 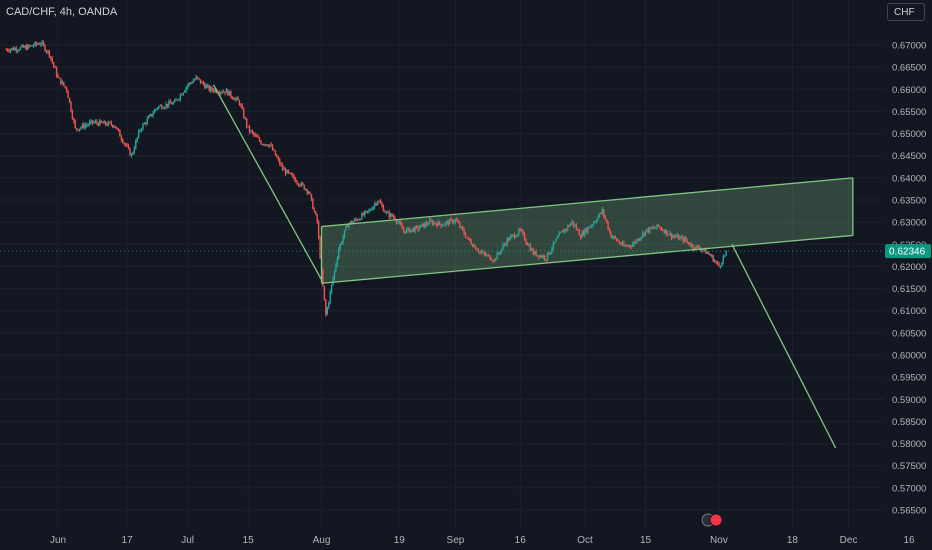 I want to click on time-tick-label: 15, so click(x=249, y=540).